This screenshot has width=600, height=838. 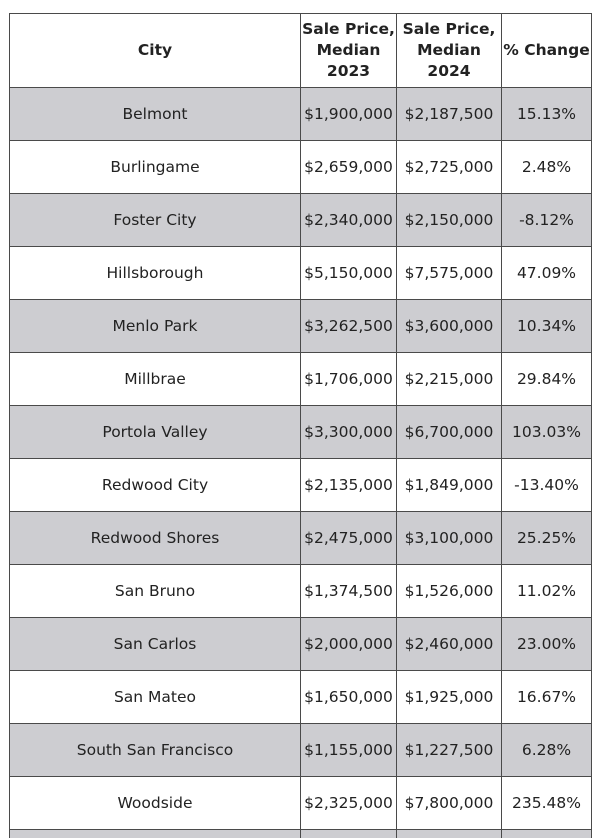 I want to click on table-row: Belmont $1,900,000 $2,187,500 15.13%, so click(x=301, y=114).